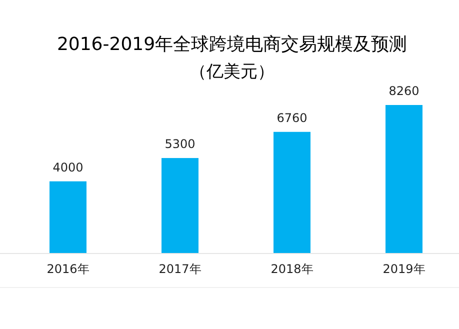 Image resolution: width=459 pixels, height=329 pixels. I want to click on data-label: 6760, so click(292, 117).